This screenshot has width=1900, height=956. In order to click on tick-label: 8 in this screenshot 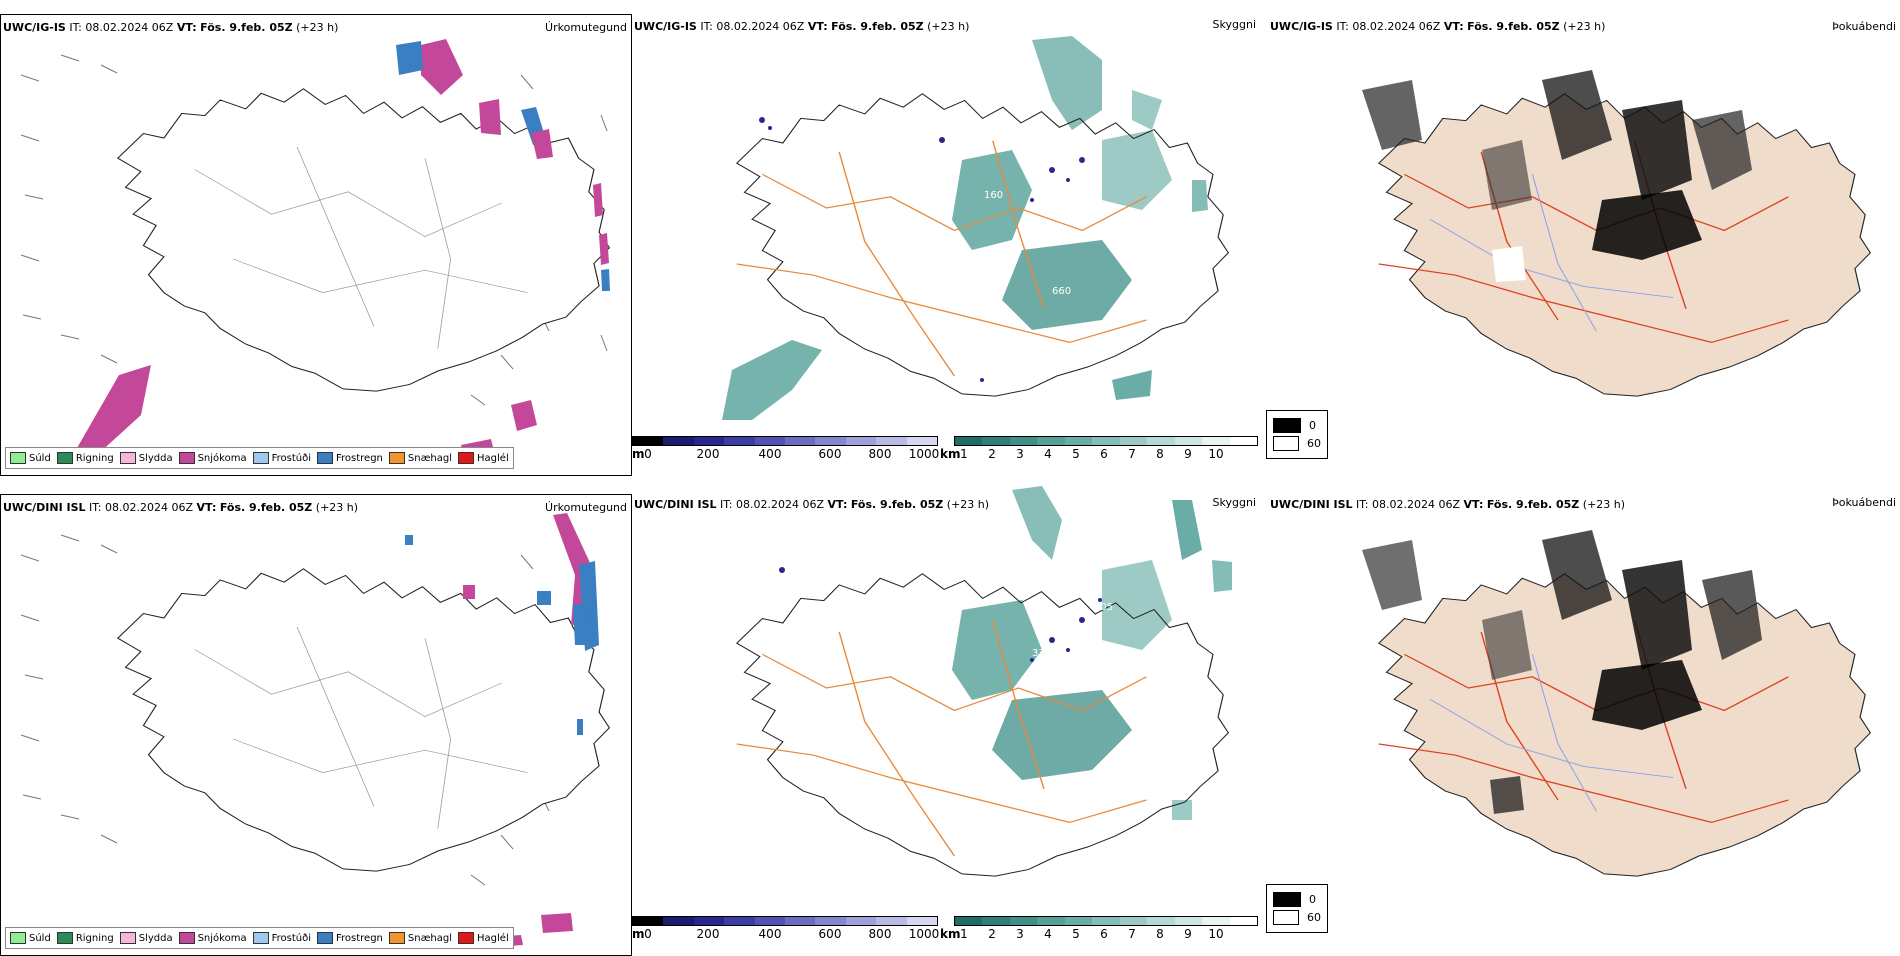, I will do `click(1160, 454)`.